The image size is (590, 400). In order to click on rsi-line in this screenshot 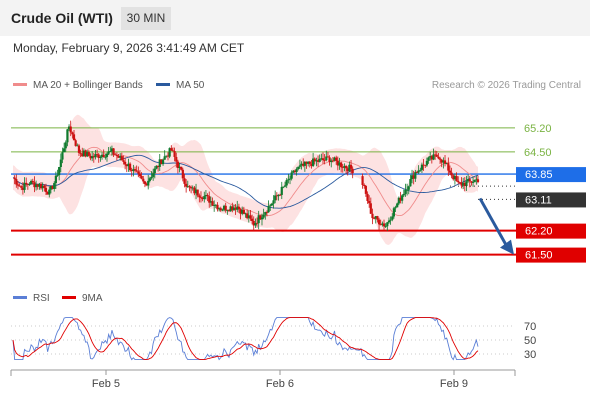, I will do `click(245, 339)`.